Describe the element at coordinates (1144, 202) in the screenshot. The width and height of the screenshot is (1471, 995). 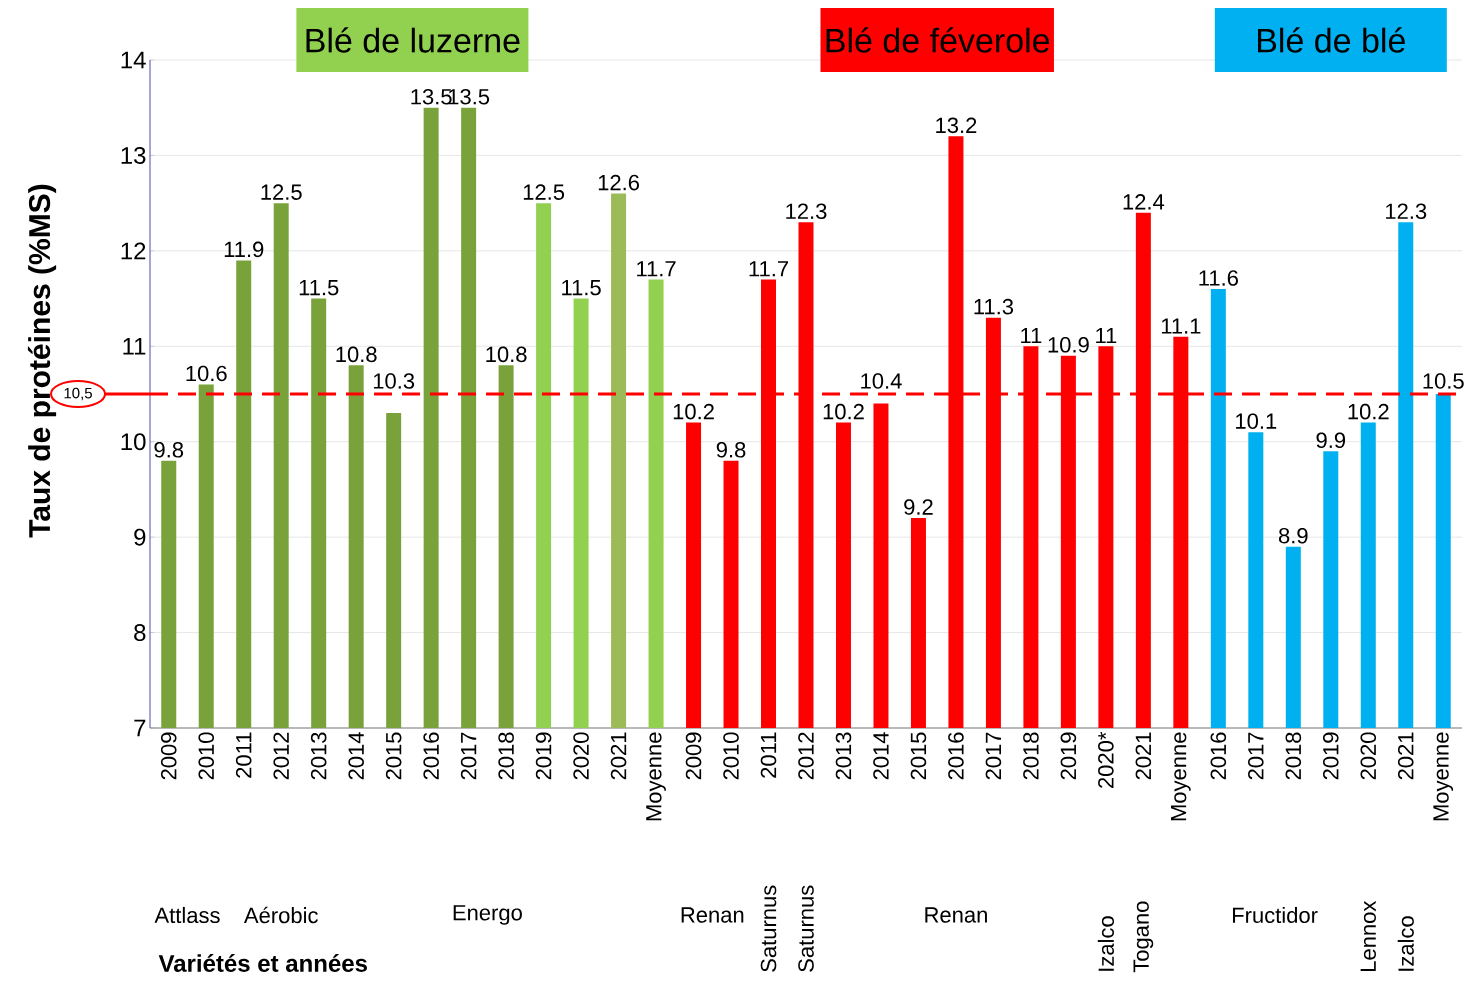
I see `data-label: 12.4` at that location.